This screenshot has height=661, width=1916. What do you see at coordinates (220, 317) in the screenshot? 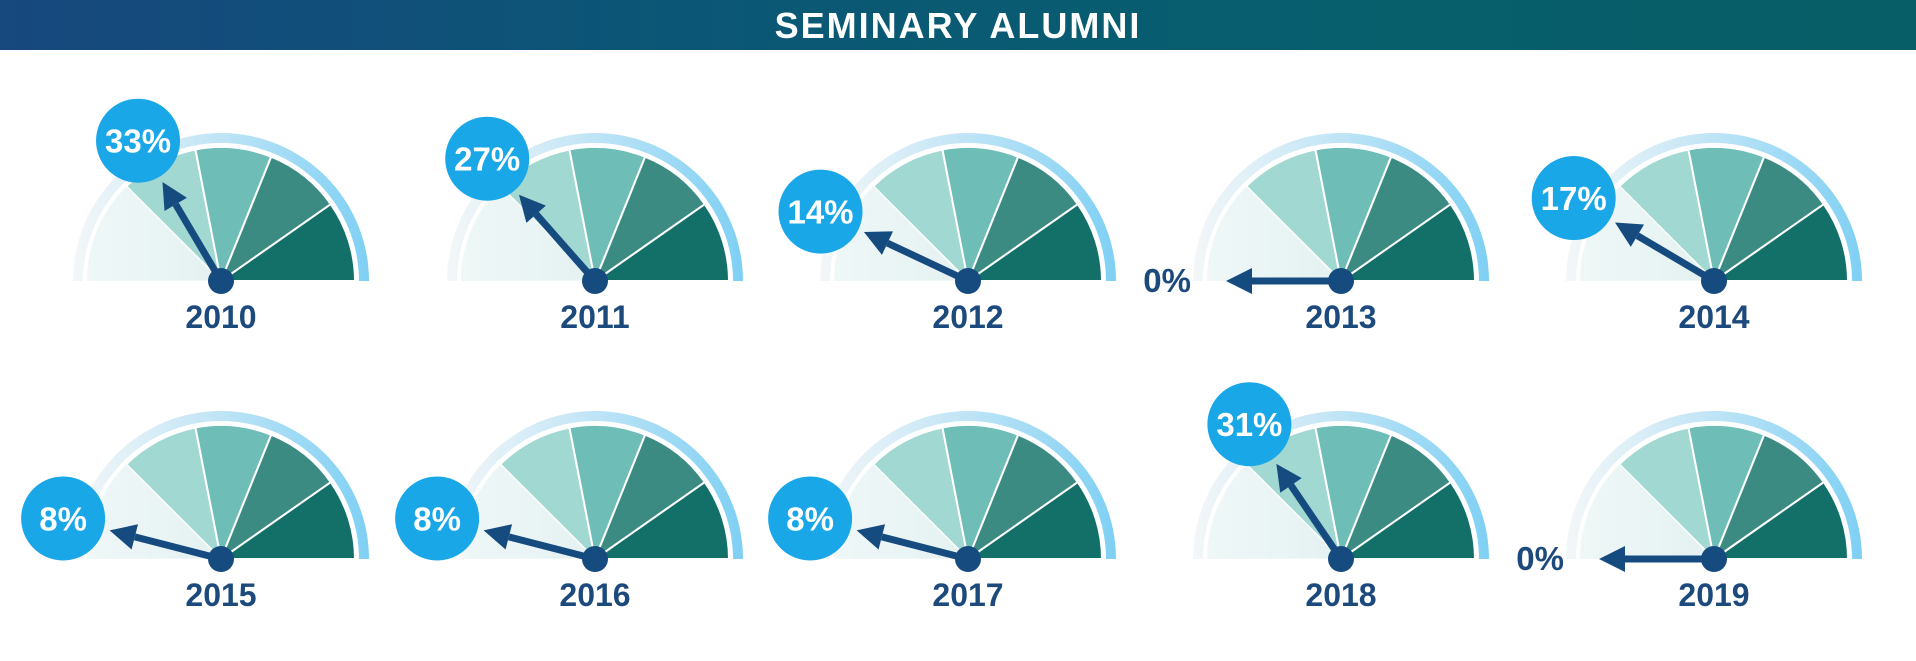
I see `gauge-year-label: 2010` at bounding box center [220, 317].